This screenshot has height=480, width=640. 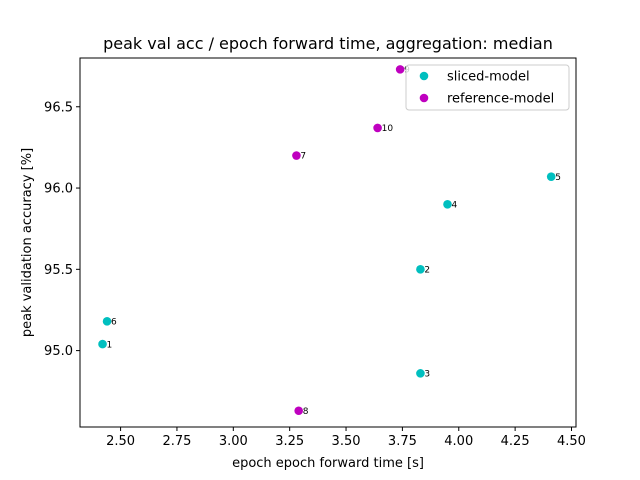 I want to click on x-tick-label: 2.75, so click(x=176, y=441).